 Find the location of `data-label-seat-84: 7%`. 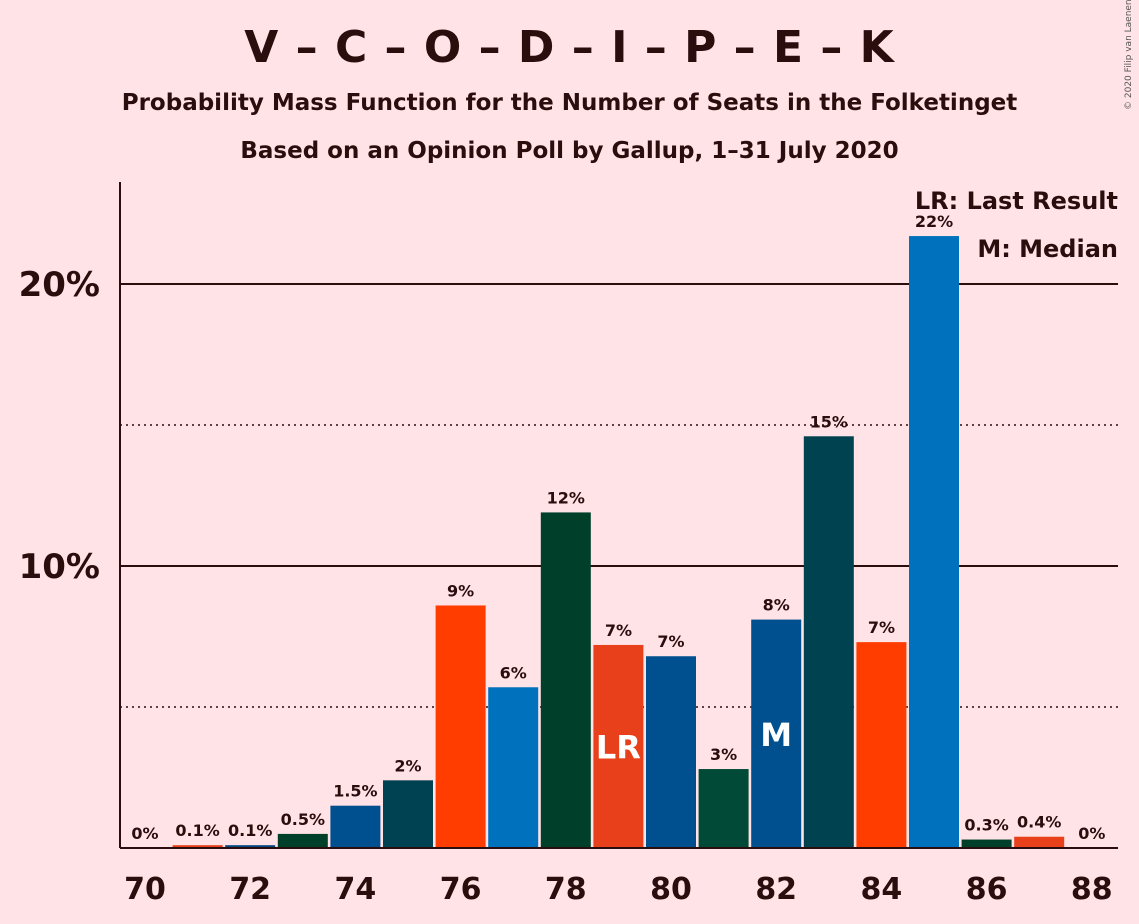

data-label-seat-84: 7% is located at coordinates (881, 627).